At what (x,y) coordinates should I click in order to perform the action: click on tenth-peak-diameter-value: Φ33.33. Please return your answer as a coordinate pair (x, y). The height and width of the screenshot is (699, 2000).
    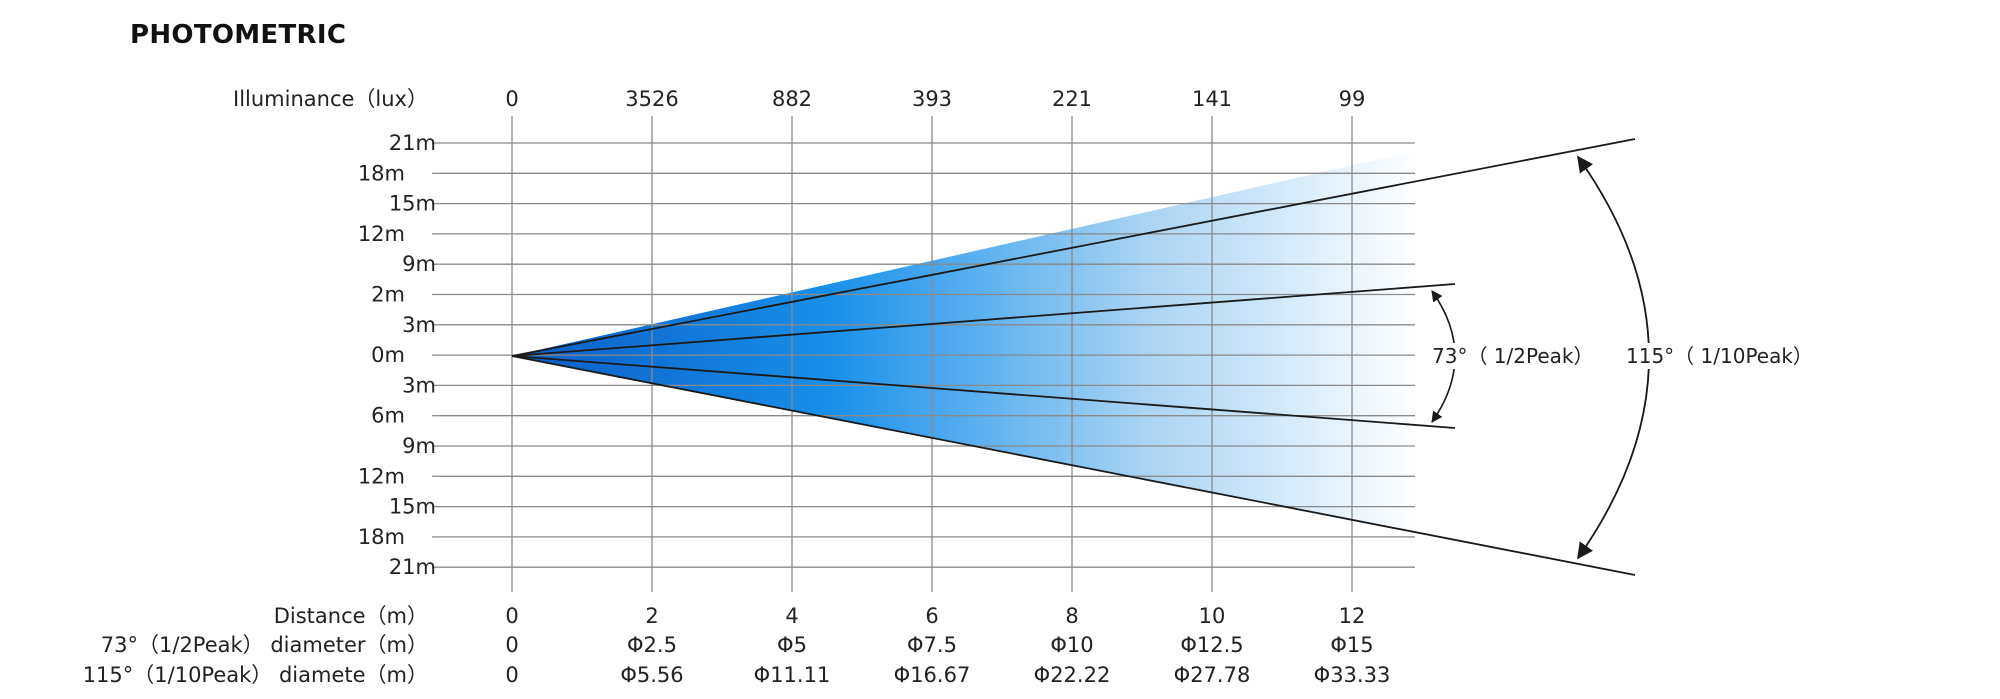
    Looking at the image, I should click on (1352, 675).